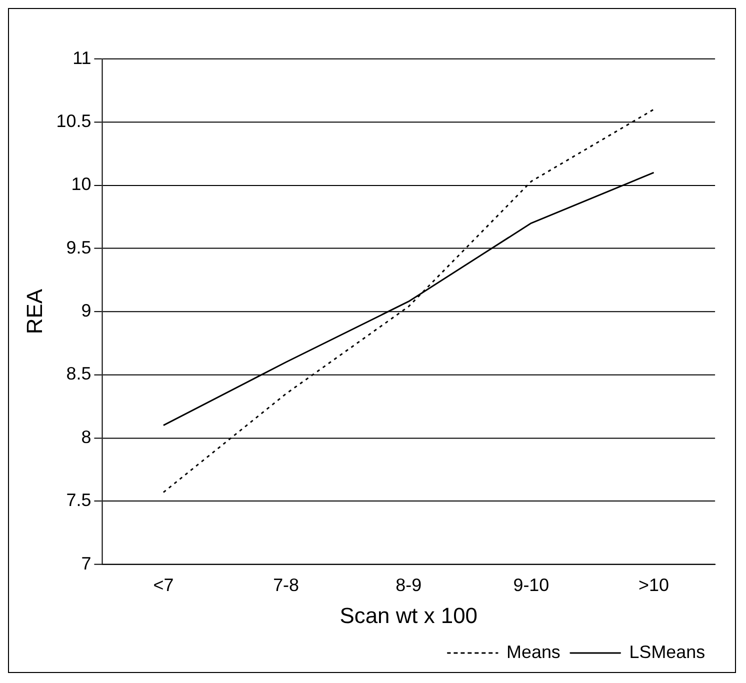 This screenshot has width=746, height=683. What do you see at coordinates (86, 310) in the screenshot?
I see `y-tick-label: 9` at bounding box center [86, 310].